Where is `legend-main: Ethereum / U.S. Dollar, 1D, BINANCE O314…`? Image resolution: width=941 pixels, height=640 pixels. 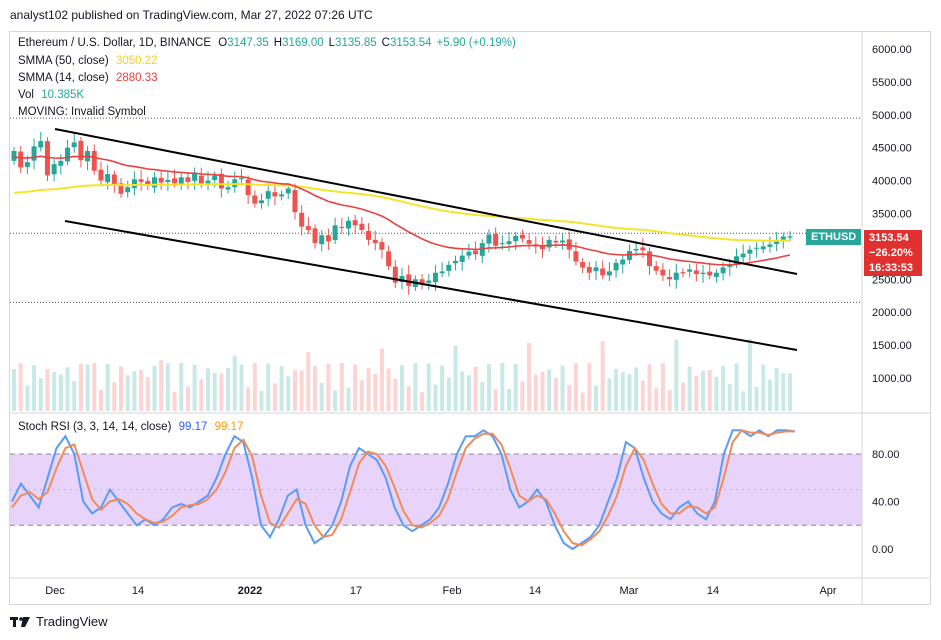 legend-main: Ethereum / U.S. Dollar, 1D, BINANCE O314… is located at coordinates (271, 43).